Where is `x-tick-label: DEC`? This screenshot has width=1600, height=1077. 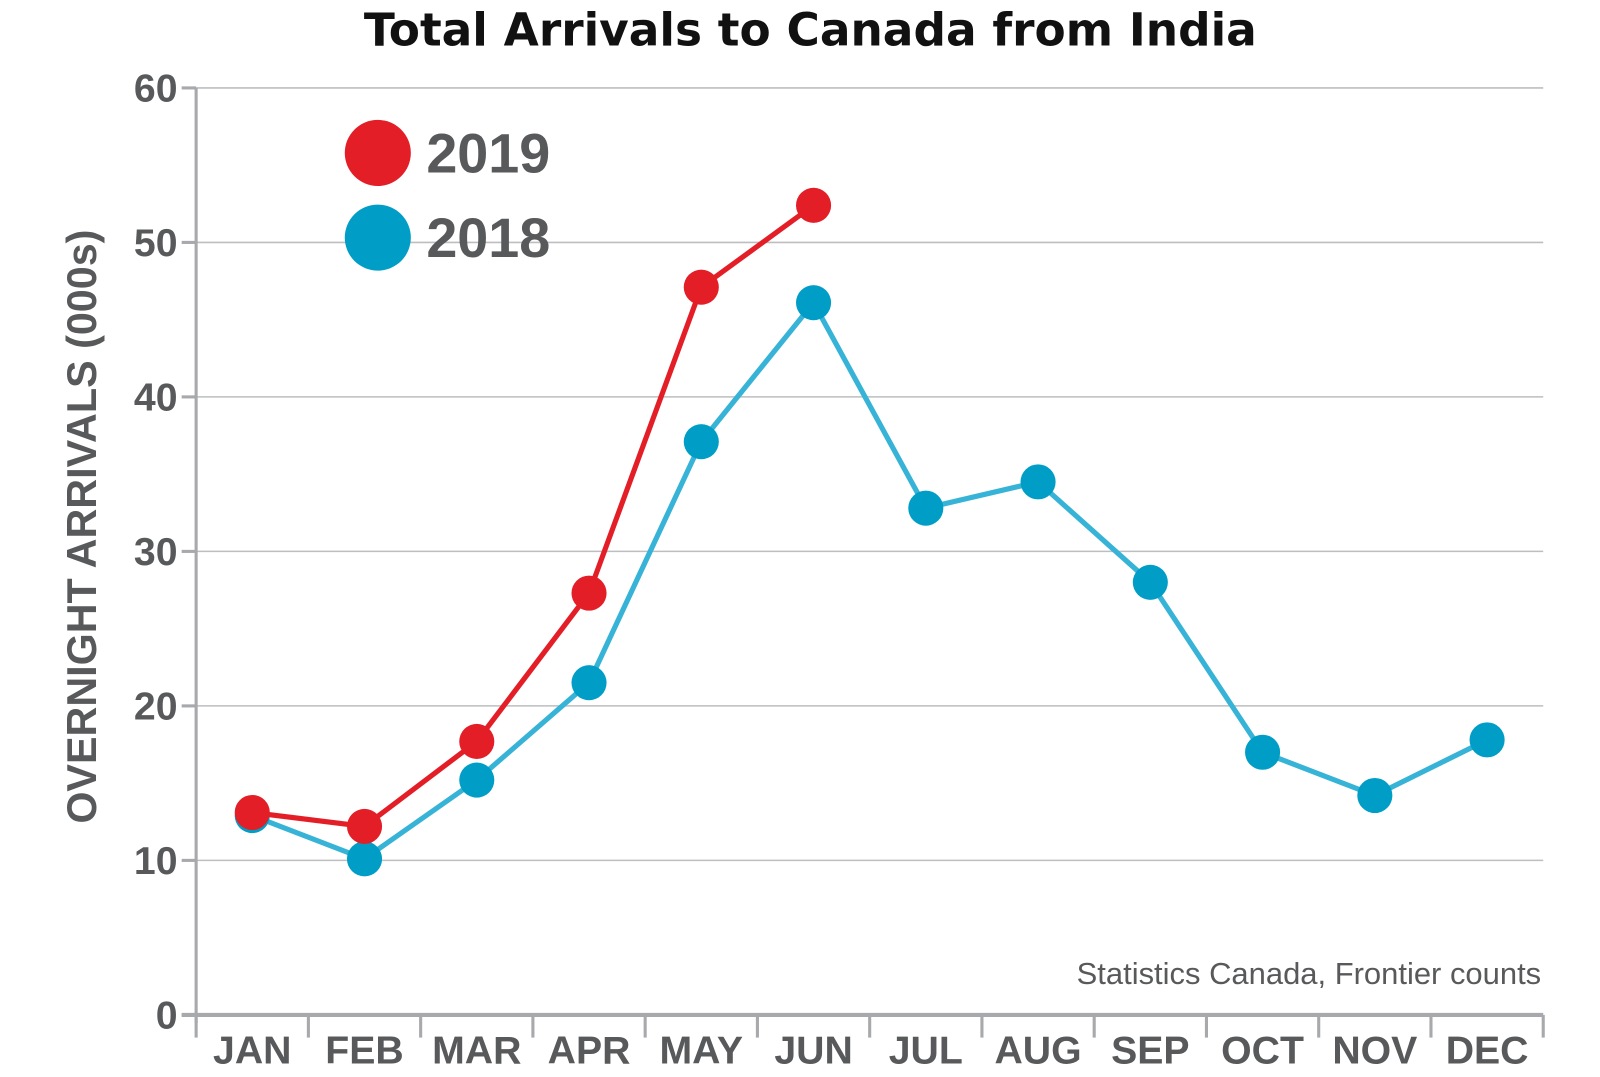
x-tick-label: DEC is located at coordinates (1487, 1050).